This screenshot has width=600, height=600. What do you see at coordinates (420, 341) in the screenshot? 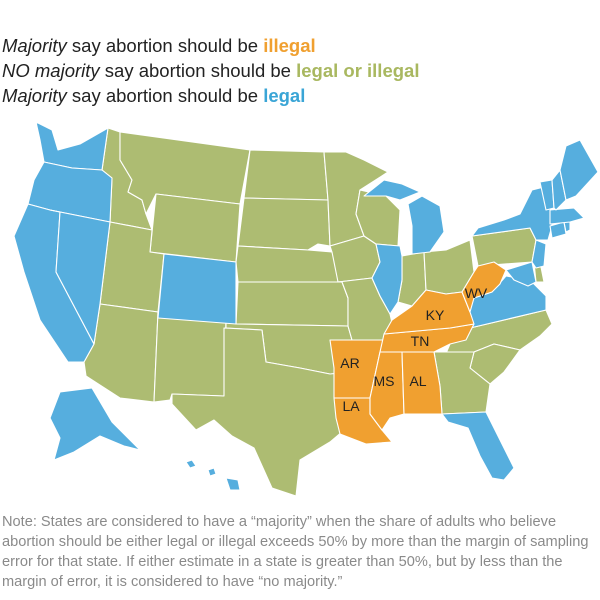
I see `label-TN: TN` at bounding box center [420, 341].